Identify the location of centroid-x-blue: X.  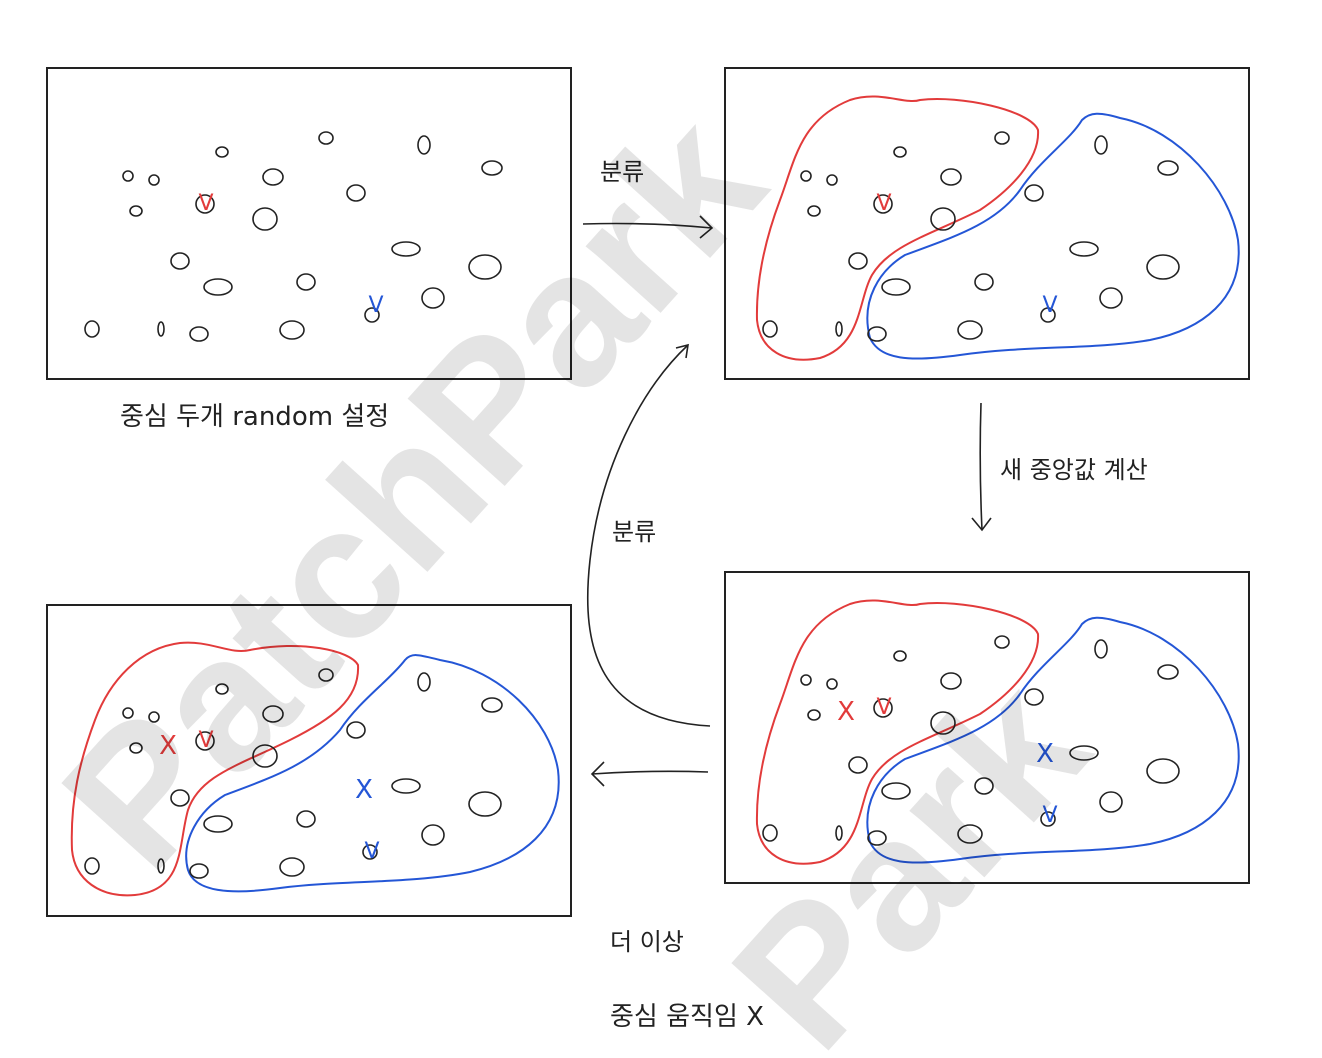
(364, 790).